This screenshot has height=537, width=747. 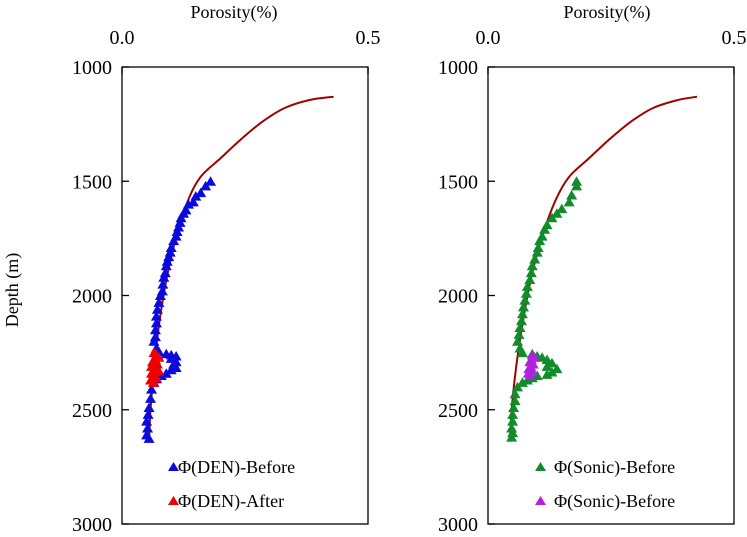 I want to click on x-tick-label: 0.5, so click(x=368, y=38).